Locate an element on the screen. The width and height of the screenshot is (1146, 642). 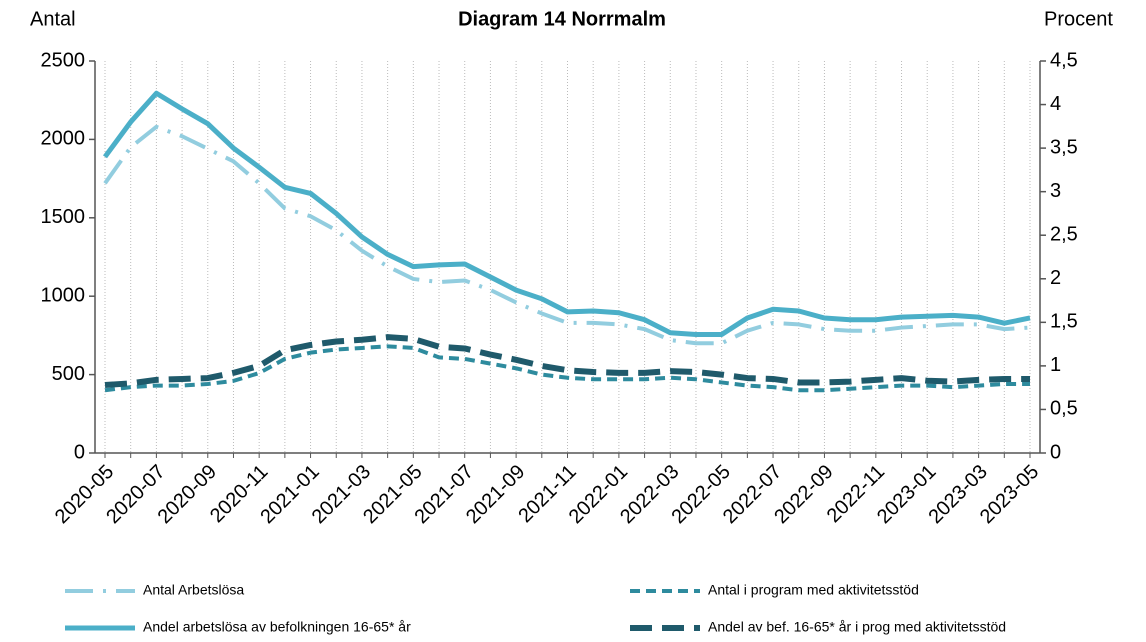
legend-label: Antal Arbetslösa is located at coordinates (193, 590).